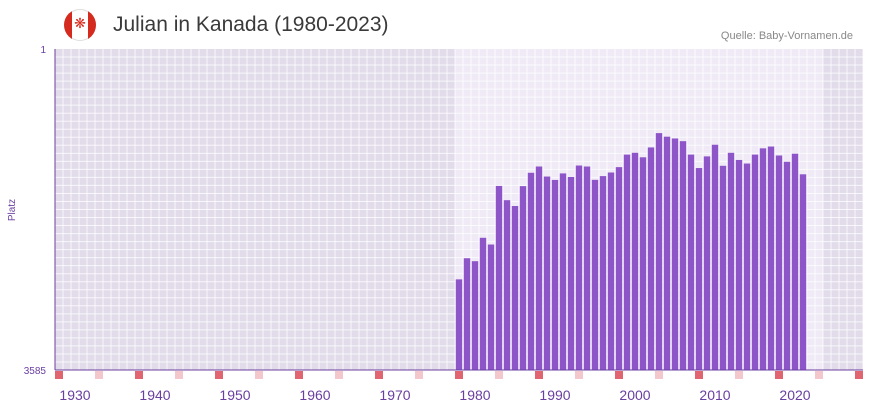 The image size is (873, 412). I want to click on bar-1982, so click(491, 307).